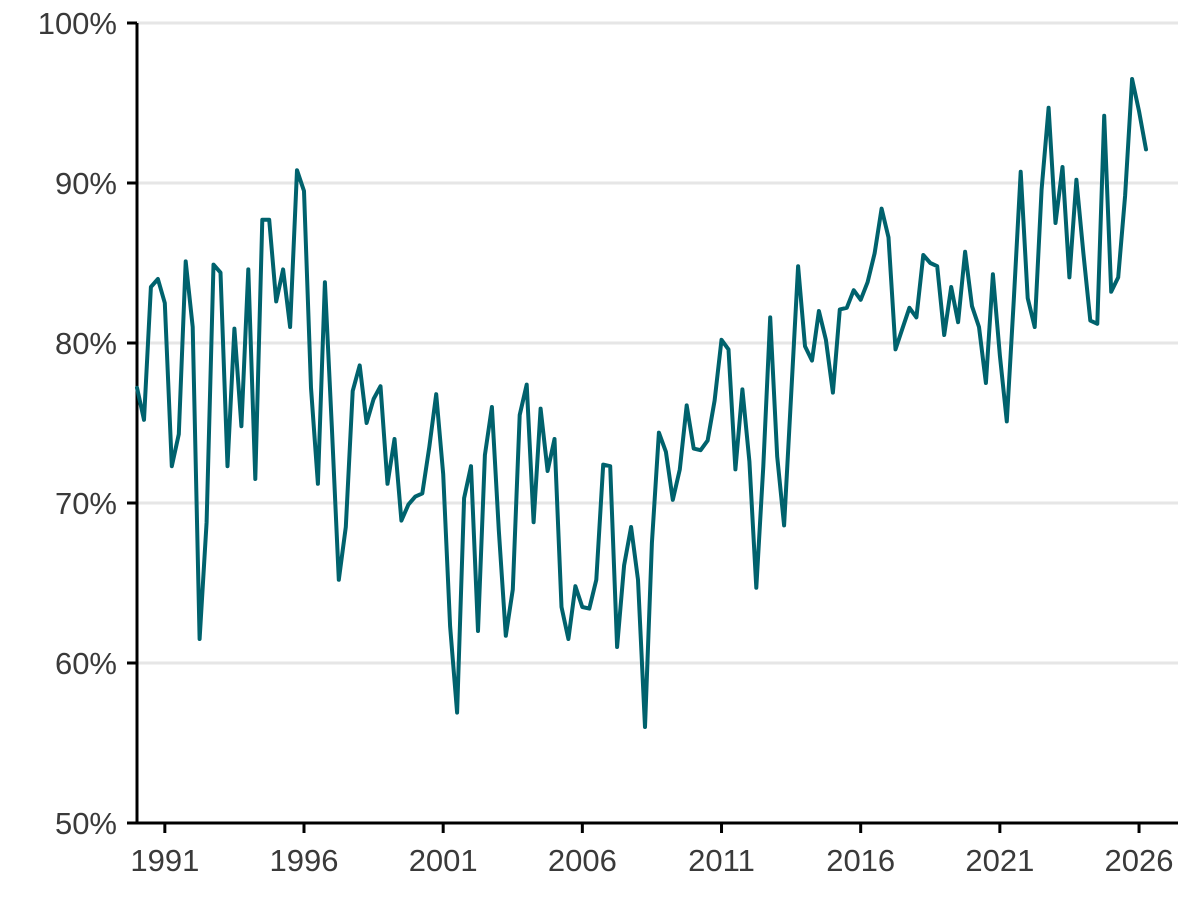  Describe the element at coordinates (164, 860) in the screenshot. I see `x-tick-label: 1991` at that location.